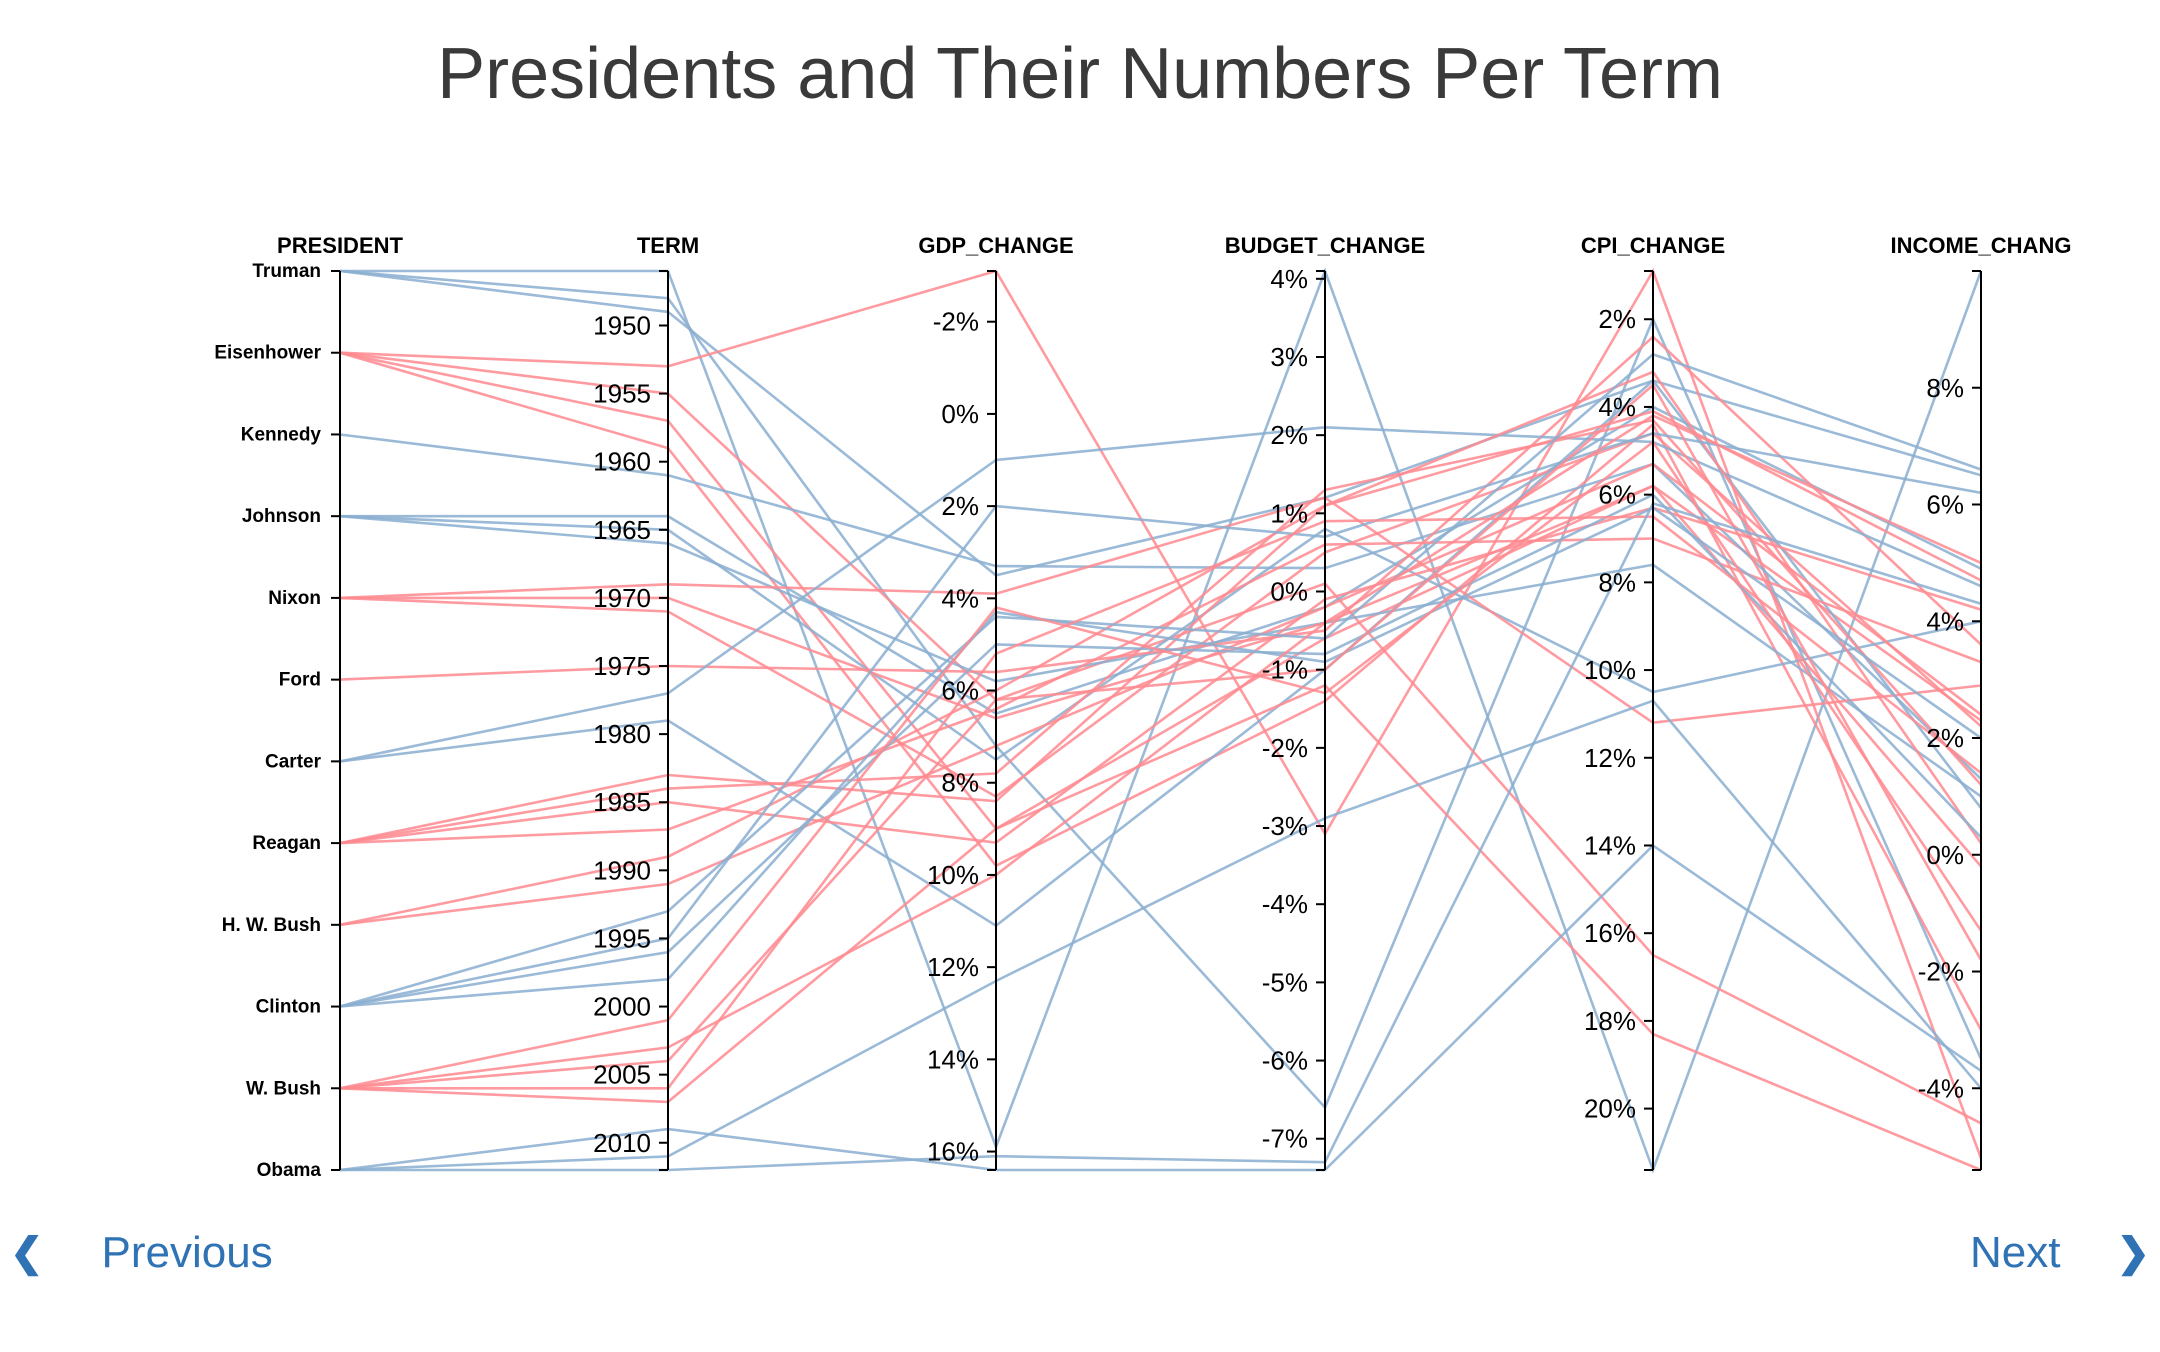 This screenshot has width=2160, height=1352. Describe the element at coordinates (1981, 245) in the screenshot. I see `axis-title: INCOME_CHANG` at that location.